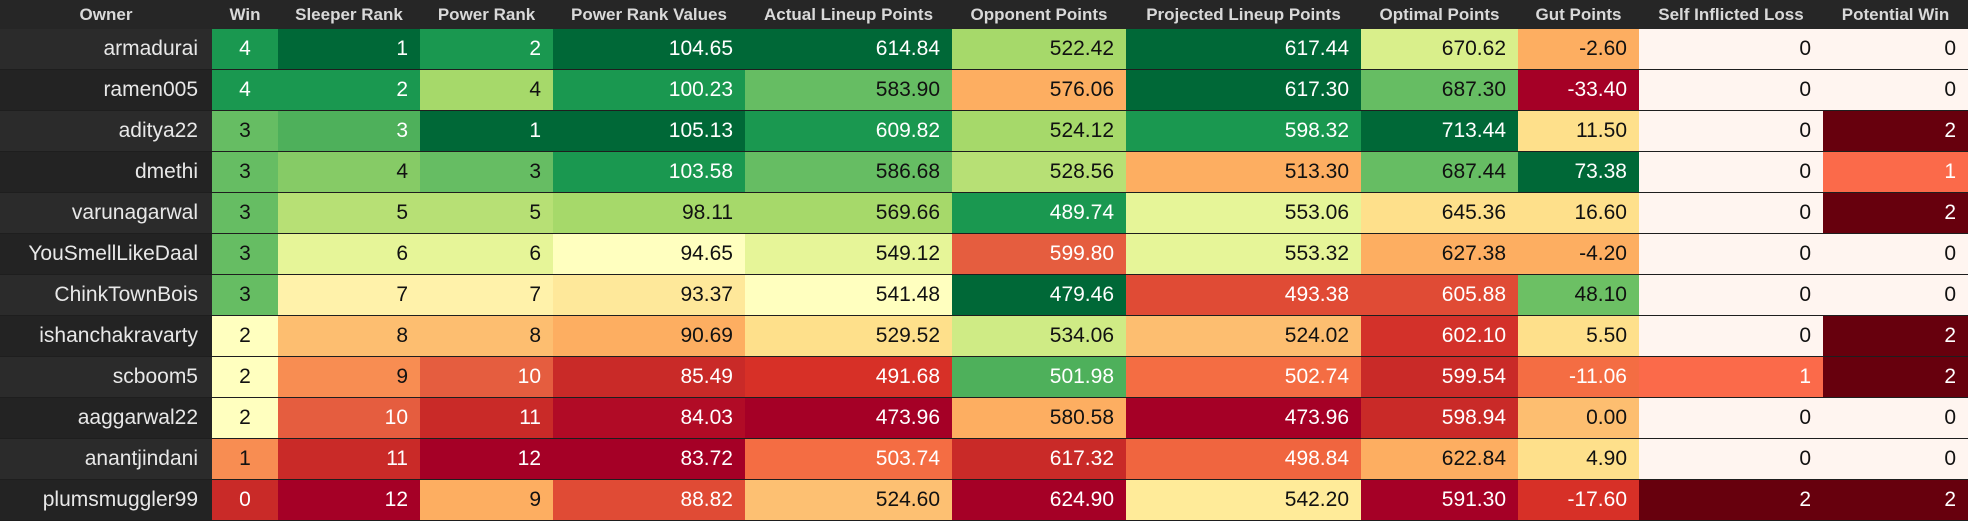  What do you see at coordinates (349, 295) in the screenshot?
I see `cell-sleeper-rank: 7` at bounding box center [349, 295].